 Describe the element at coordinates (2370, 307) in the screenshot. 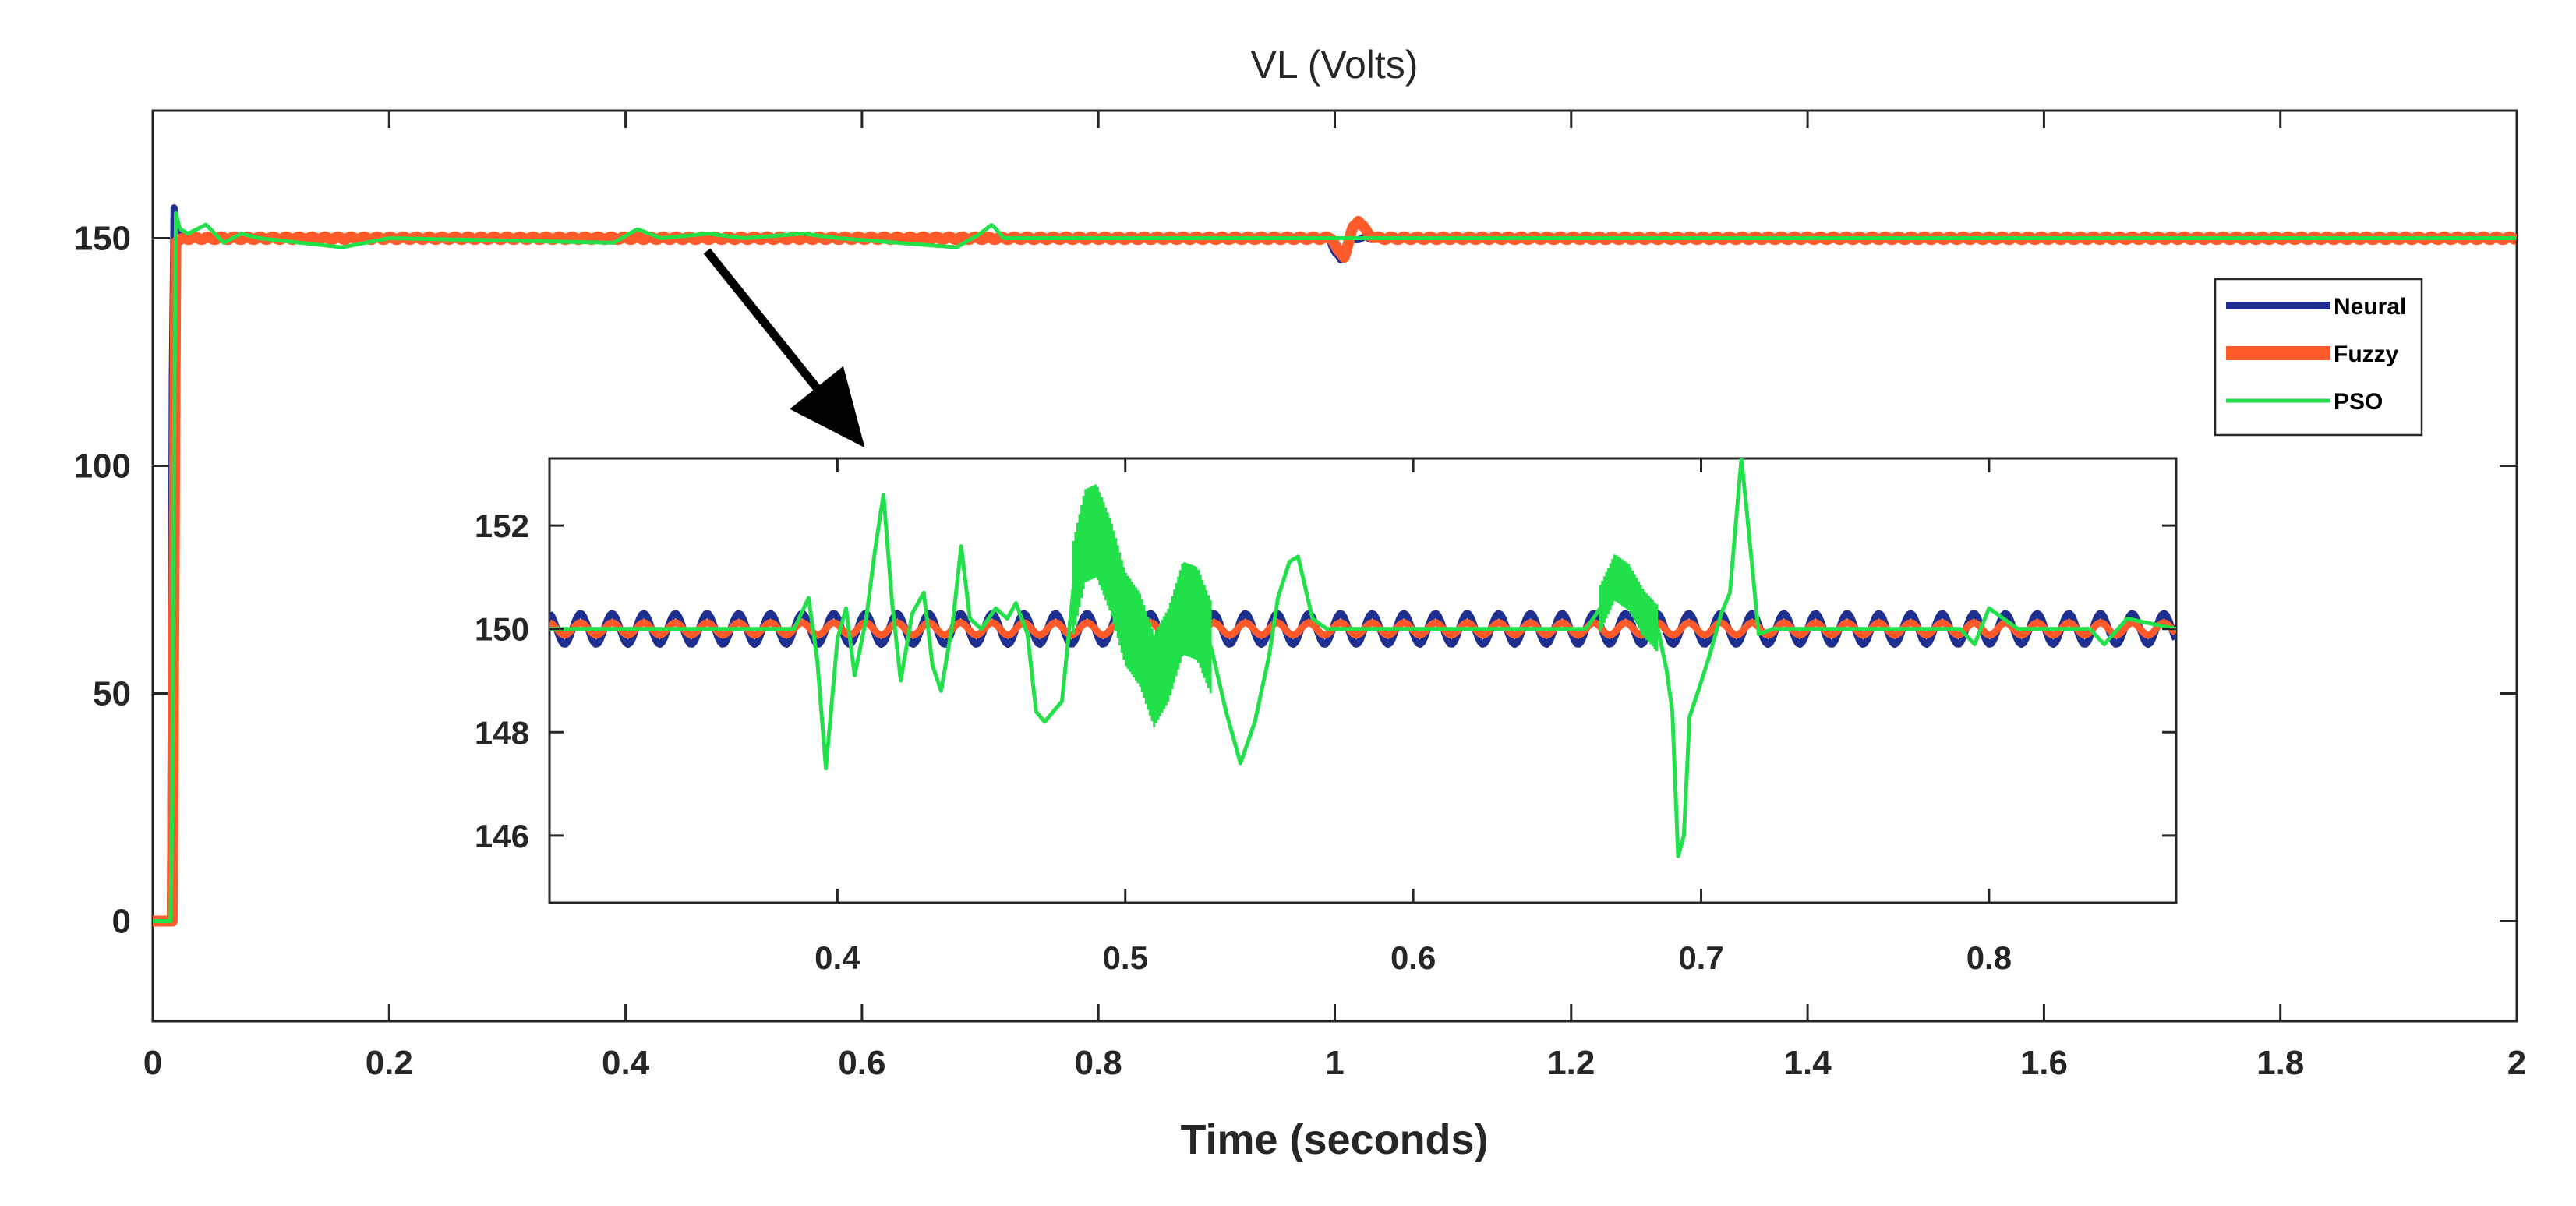

I see `legend-label-neural: Neural` at that location.